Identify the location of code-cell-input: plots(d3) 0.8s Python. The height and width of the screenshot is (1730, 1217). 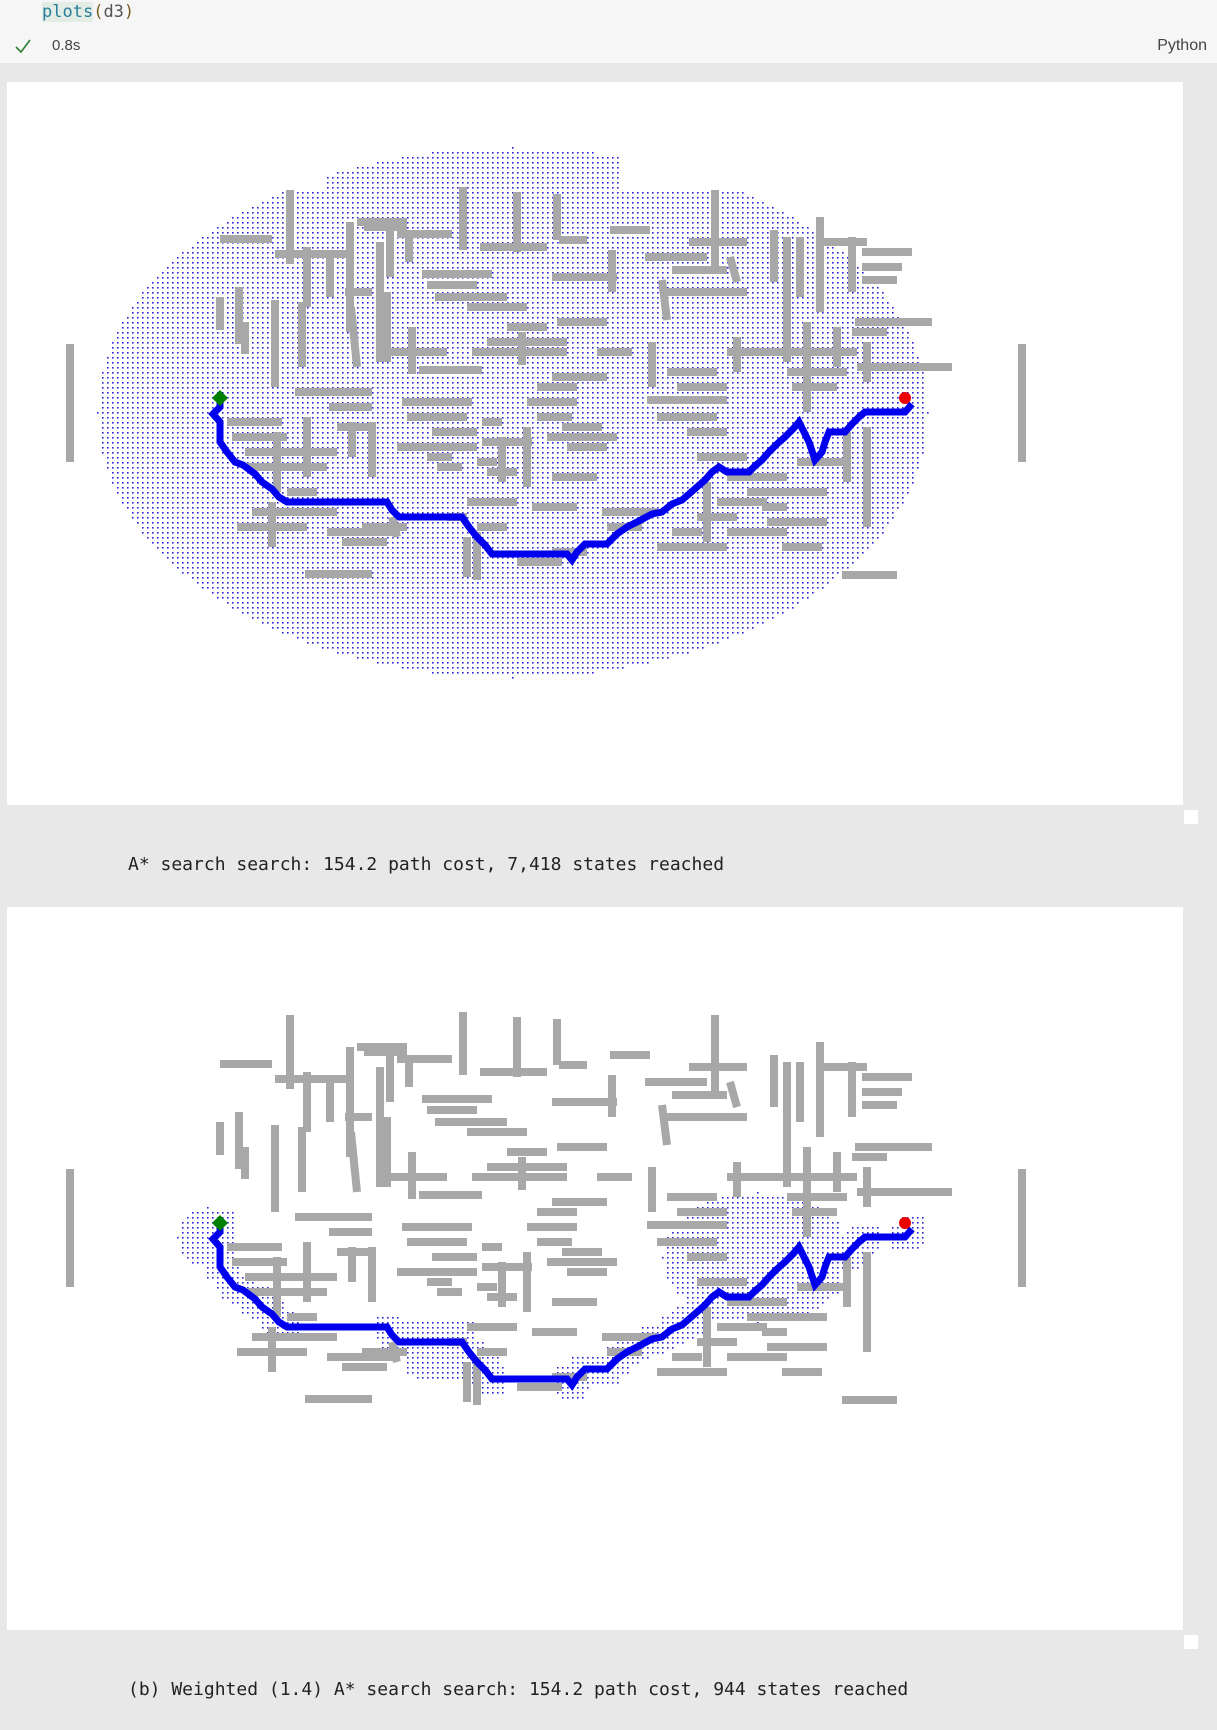
(608, 32).